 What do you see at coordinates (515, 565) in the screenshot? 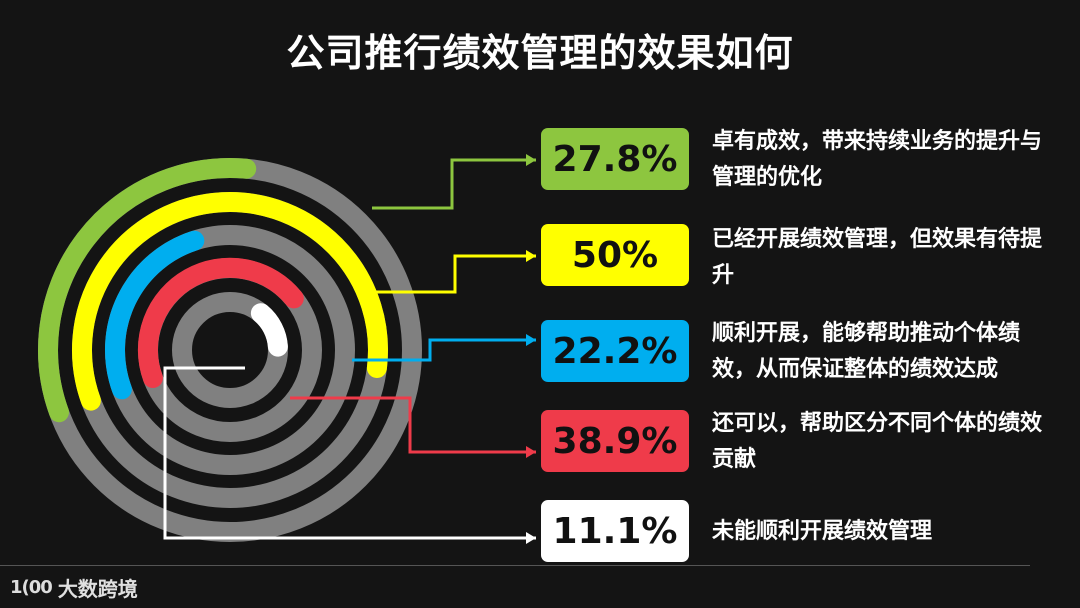
I see `footer-divider` at bounding box center [515, 565].